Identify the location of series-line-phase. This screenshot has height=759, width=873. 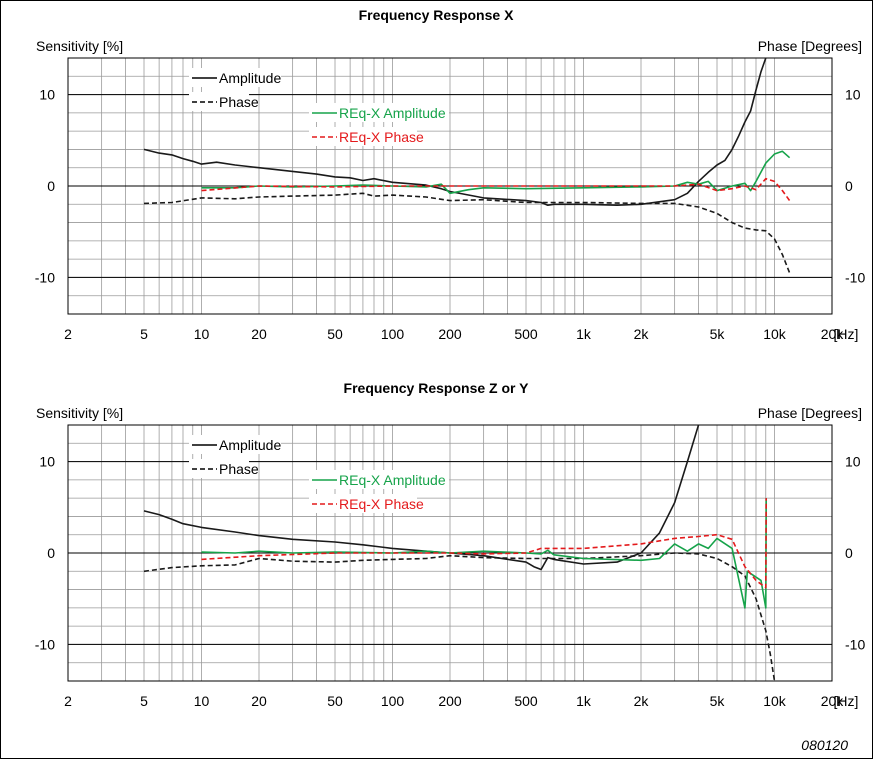
(467, 233).